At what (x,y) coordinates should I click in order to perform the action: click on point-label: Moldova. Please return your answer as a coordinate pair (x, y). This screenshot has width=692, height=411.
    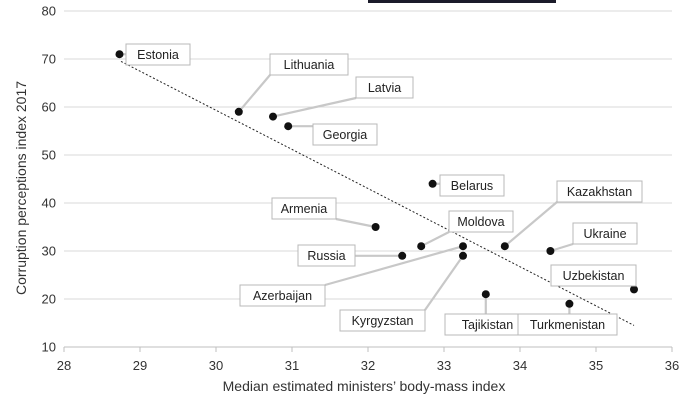
    Looking at the image, I should click on (480, 222).